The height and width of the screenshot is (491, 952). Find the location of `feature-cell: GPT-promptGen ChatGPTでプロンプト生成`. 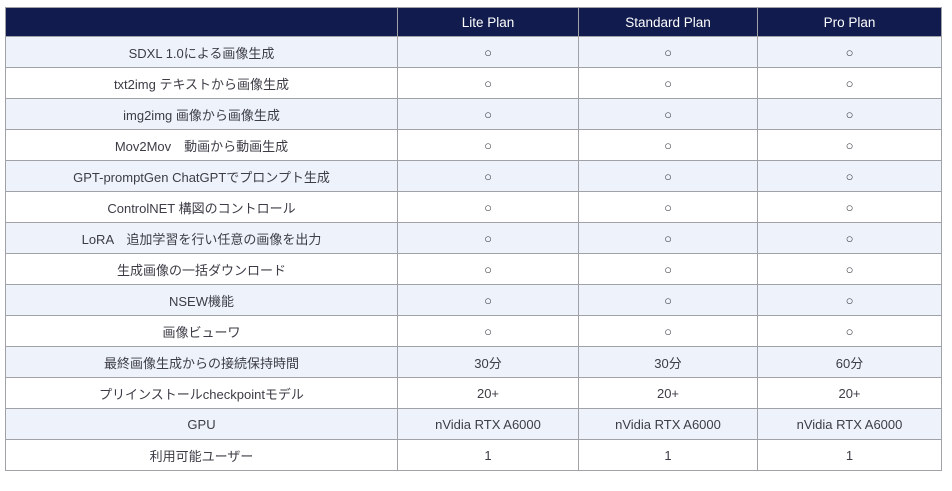

feature-cell: GPT-promptGen ChatGPTでプロンプト生成 is located at coordinates (201, 176).